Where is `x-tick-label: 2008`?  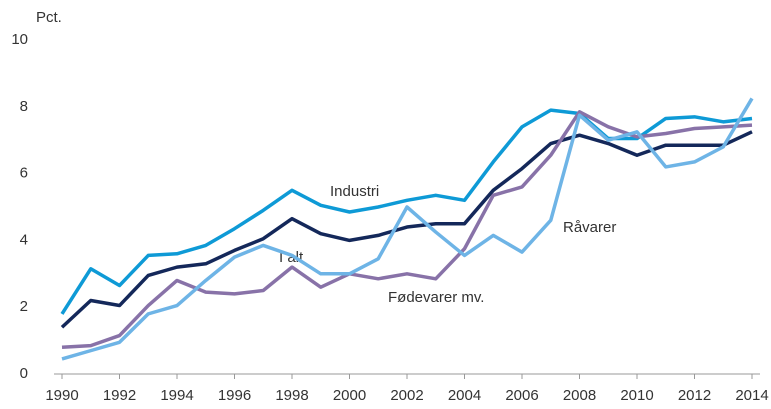 x-tick-label: 2008 is located at coordinates (579, 395).